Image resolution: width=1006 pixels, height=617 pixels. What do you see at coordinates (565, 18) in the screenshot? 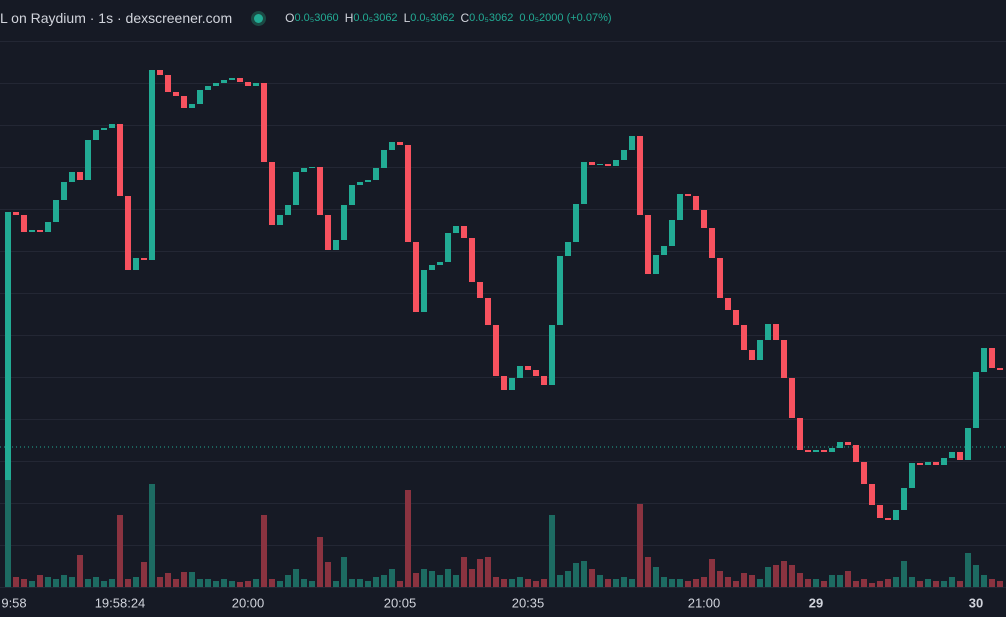
I see `change: 0.0₅2000 (+0.07%)` at bounding box center [565, 18].